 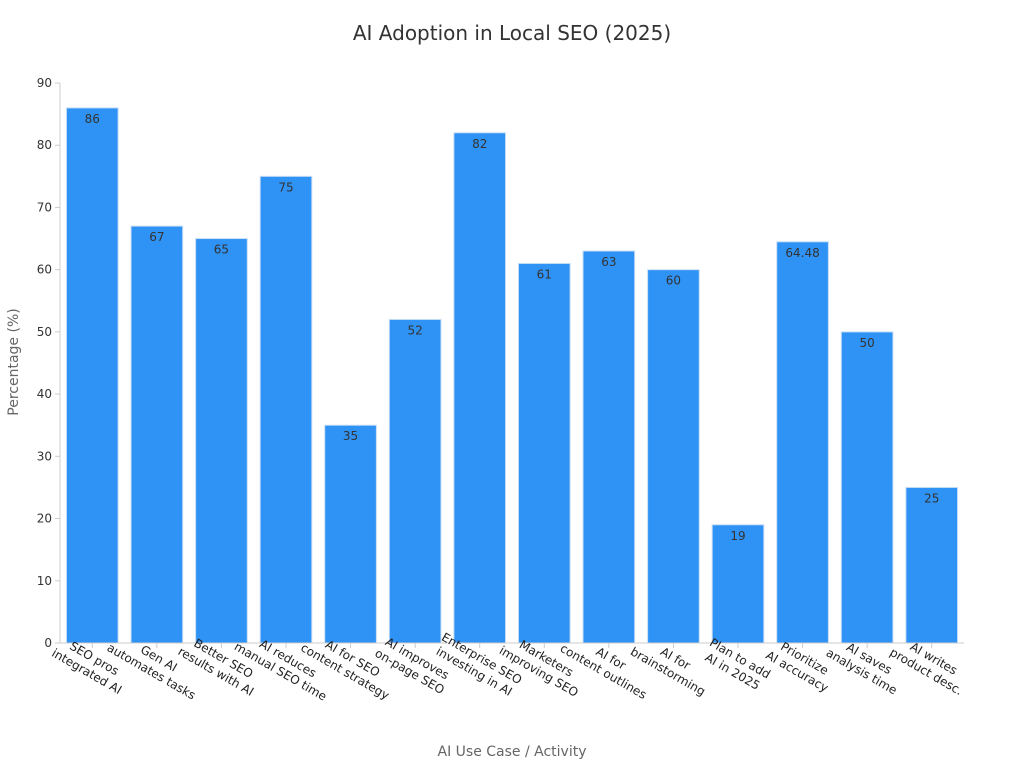 What do you see at coordinates (285, 187) in the screenshot?
I see `bar-value-label: 75` at bounding box center [285, 187].